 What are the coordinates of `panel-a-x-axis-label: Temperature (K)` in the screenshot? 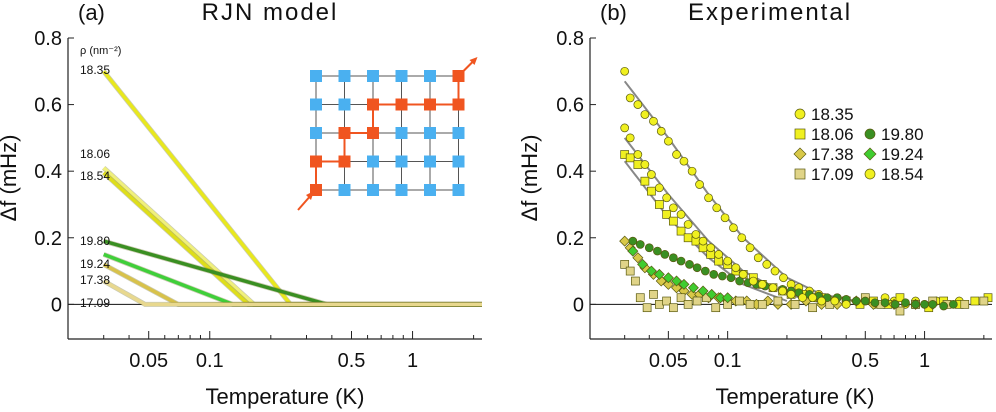 It's located at (285, 396).